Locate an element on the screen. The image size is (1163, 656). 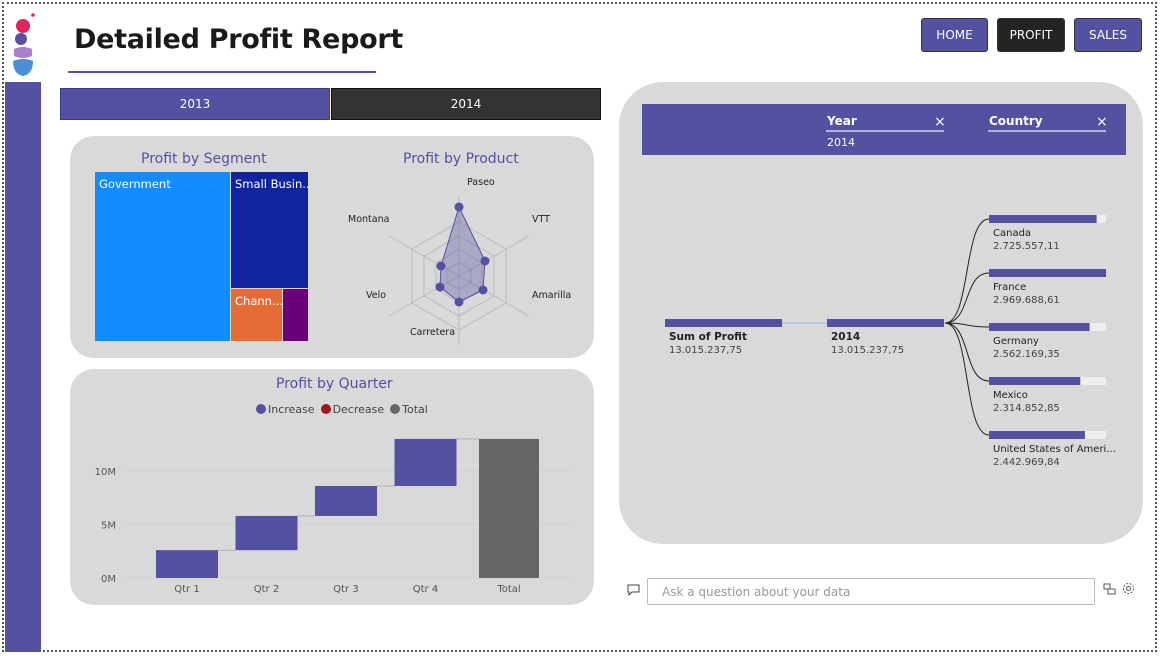
convert-visual-icon is located at coordinates (1109, 590).